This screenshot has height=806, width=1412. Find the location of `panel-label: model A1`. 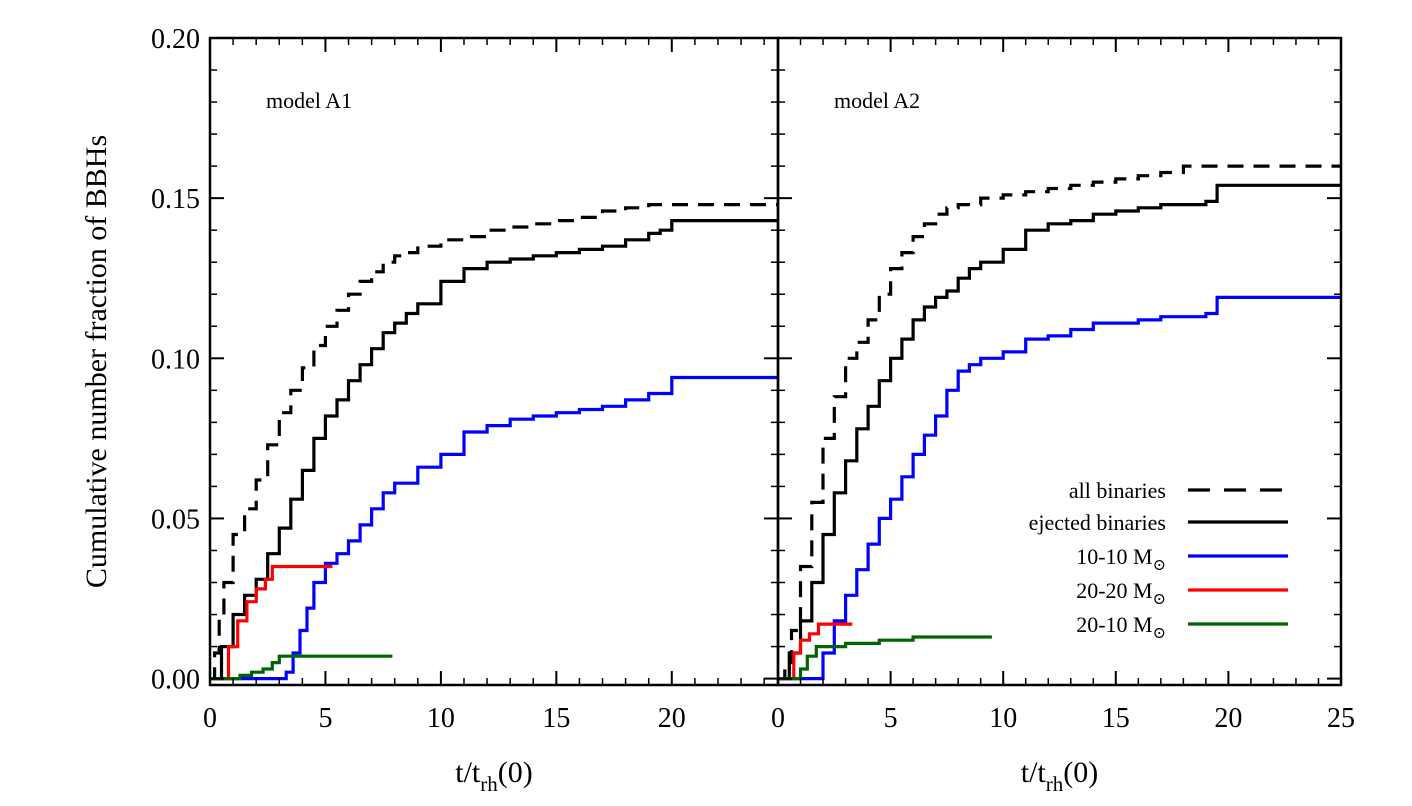

panel-label: model A1 is located at coordinates (309, 100).